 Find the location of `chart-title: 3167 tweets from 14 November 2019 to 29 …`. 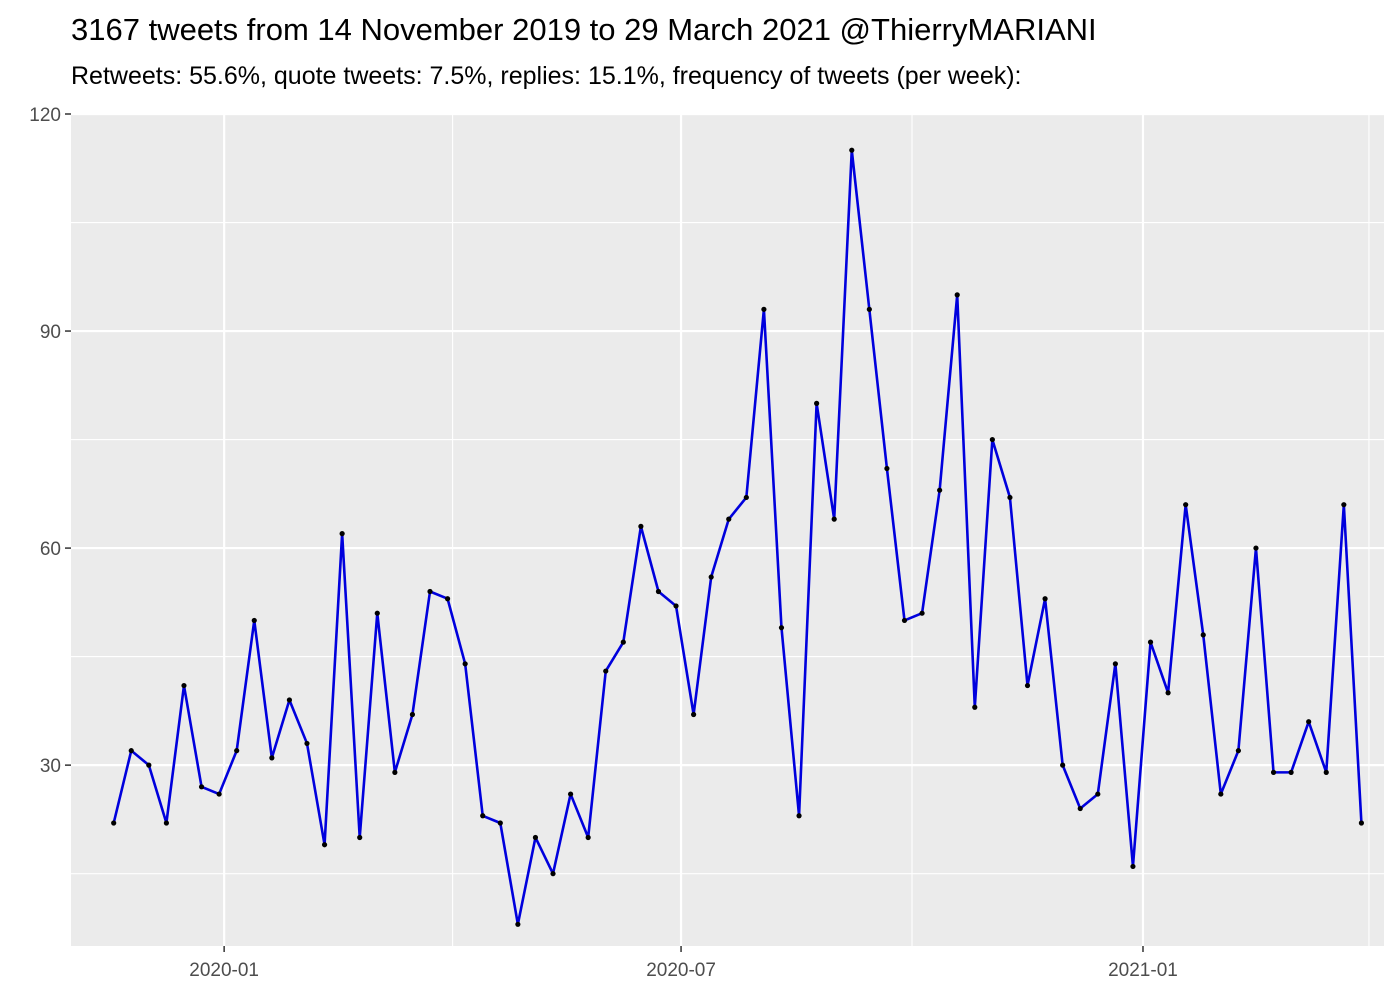

chart-title: 3167 tweets from 14 November 2019 to 29 … is located at coordinates (584, 29).